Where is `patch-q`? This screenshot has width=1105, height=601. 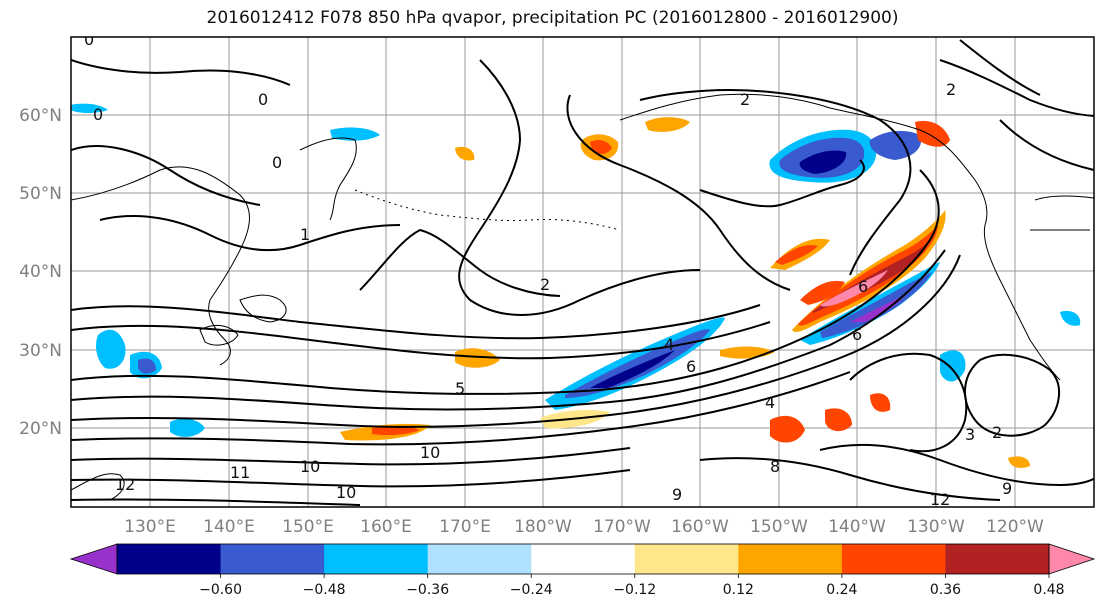
patch-q is located at coordinates (1019, 462).